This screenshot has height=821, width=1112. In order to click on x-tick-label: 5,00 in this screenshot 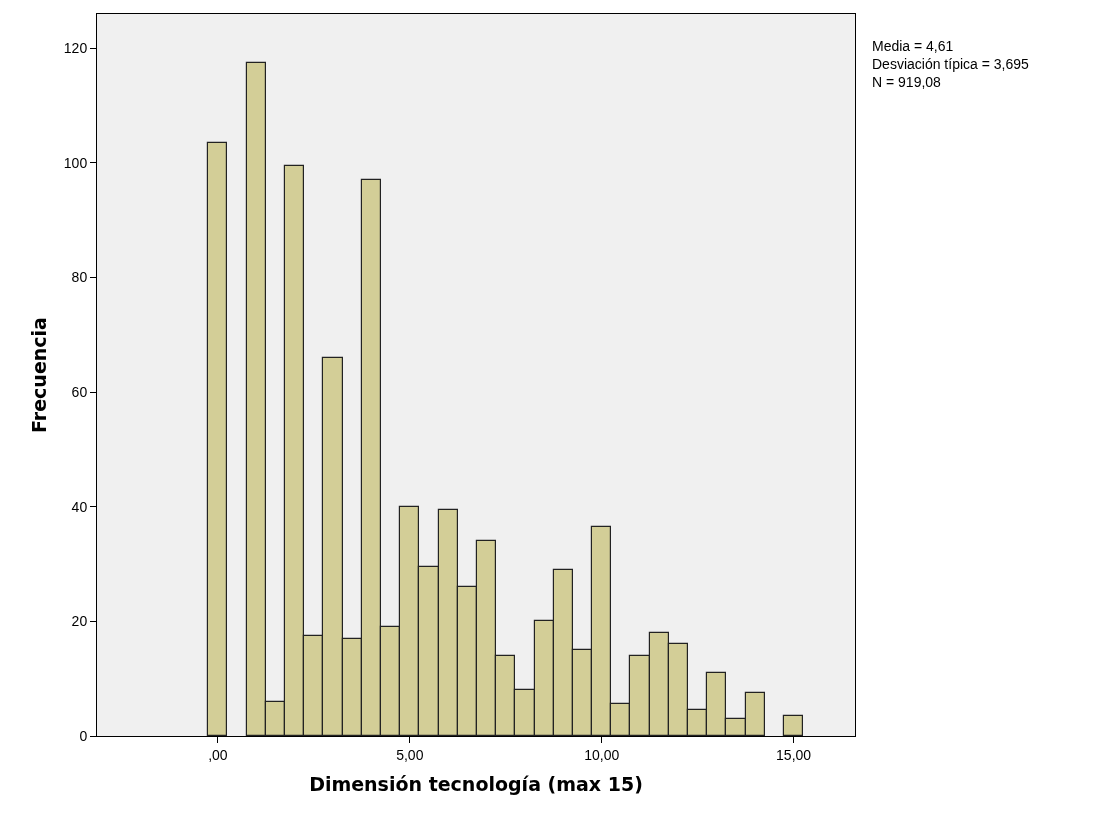, I will do `click(410, 754)`.